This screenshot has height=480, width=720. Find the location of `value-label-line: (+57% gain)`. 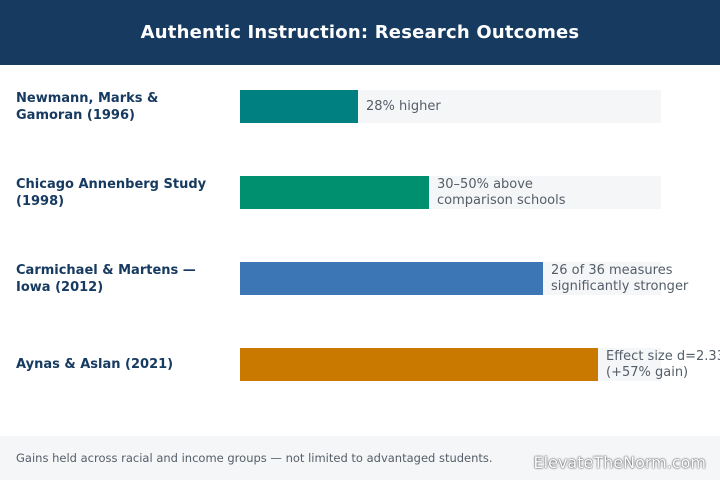

value-label-line: (+57% gain) is located at coordinates (647, 372).